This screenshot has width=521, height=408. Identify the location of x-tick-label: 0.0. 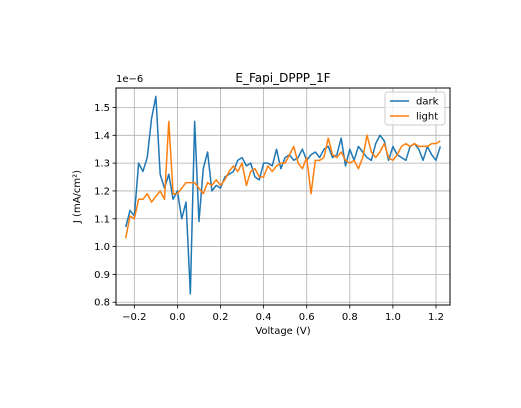
(177, 317).